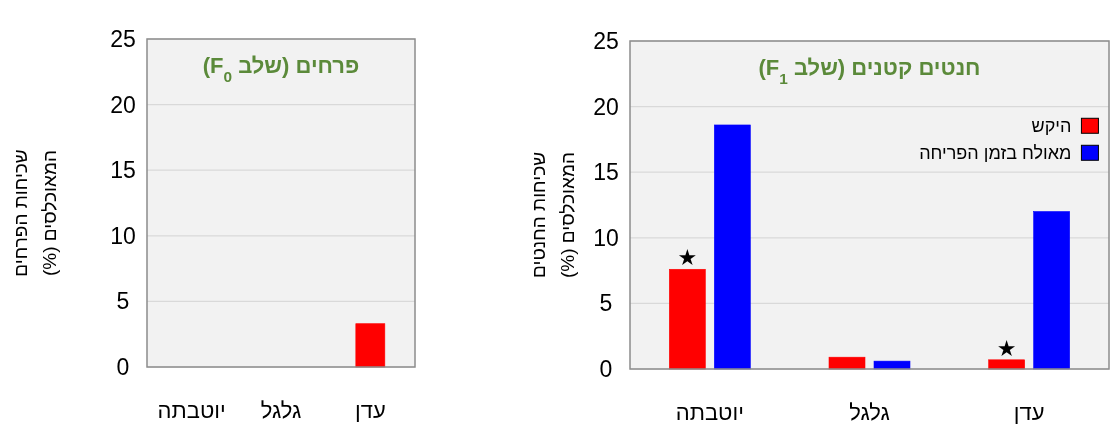 The width and height of the screenshot is (1113, 433). What do you see at coordinates (34, 213) in the screenshot?
I see `ylabel: שכיחות הפרחים המאוכלסים (%)` at bounding box center [34, 213].